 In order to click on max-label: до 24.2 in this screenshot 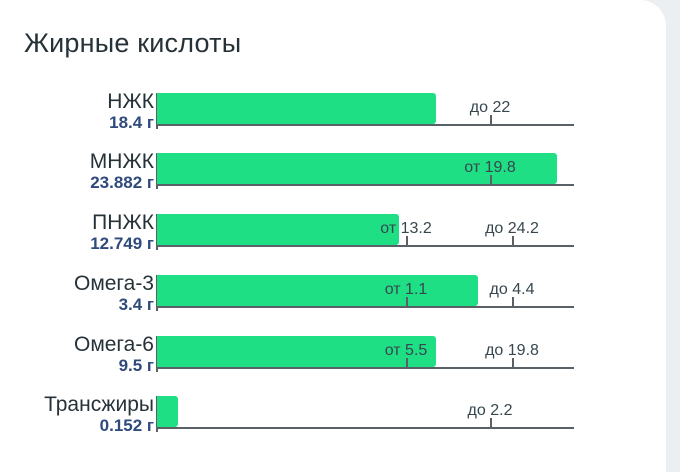, I will do `click(512, 228)`.